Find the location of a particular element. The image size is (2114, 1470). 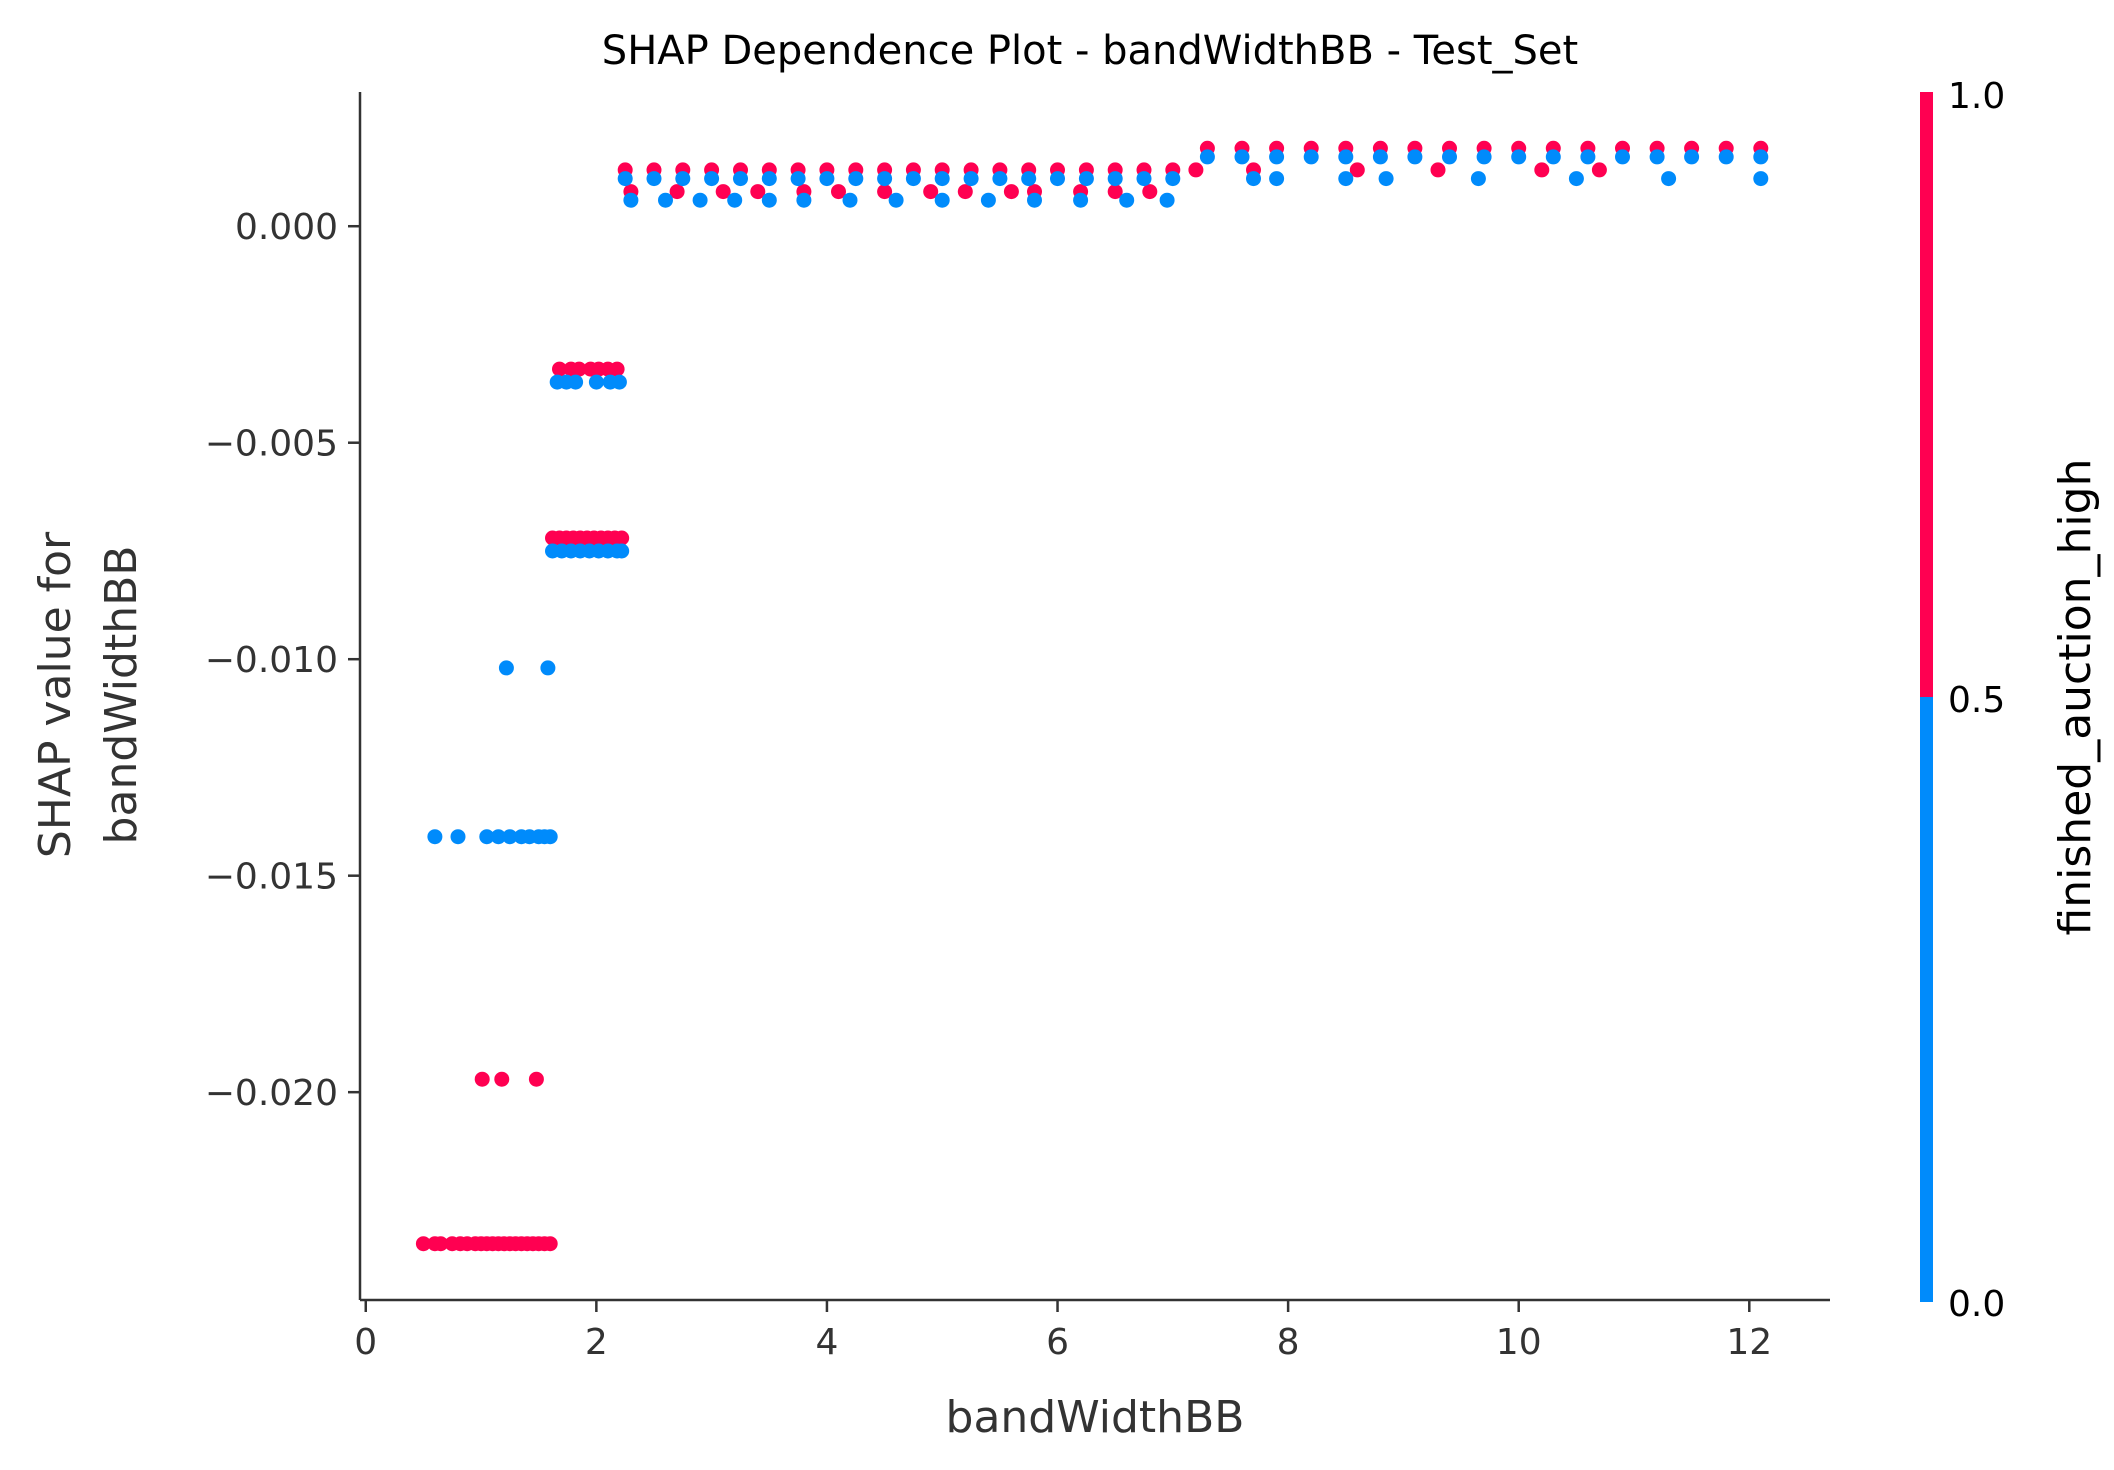

colorbar-tick-low: 0.0 is located at coordinates (1976, 1304).